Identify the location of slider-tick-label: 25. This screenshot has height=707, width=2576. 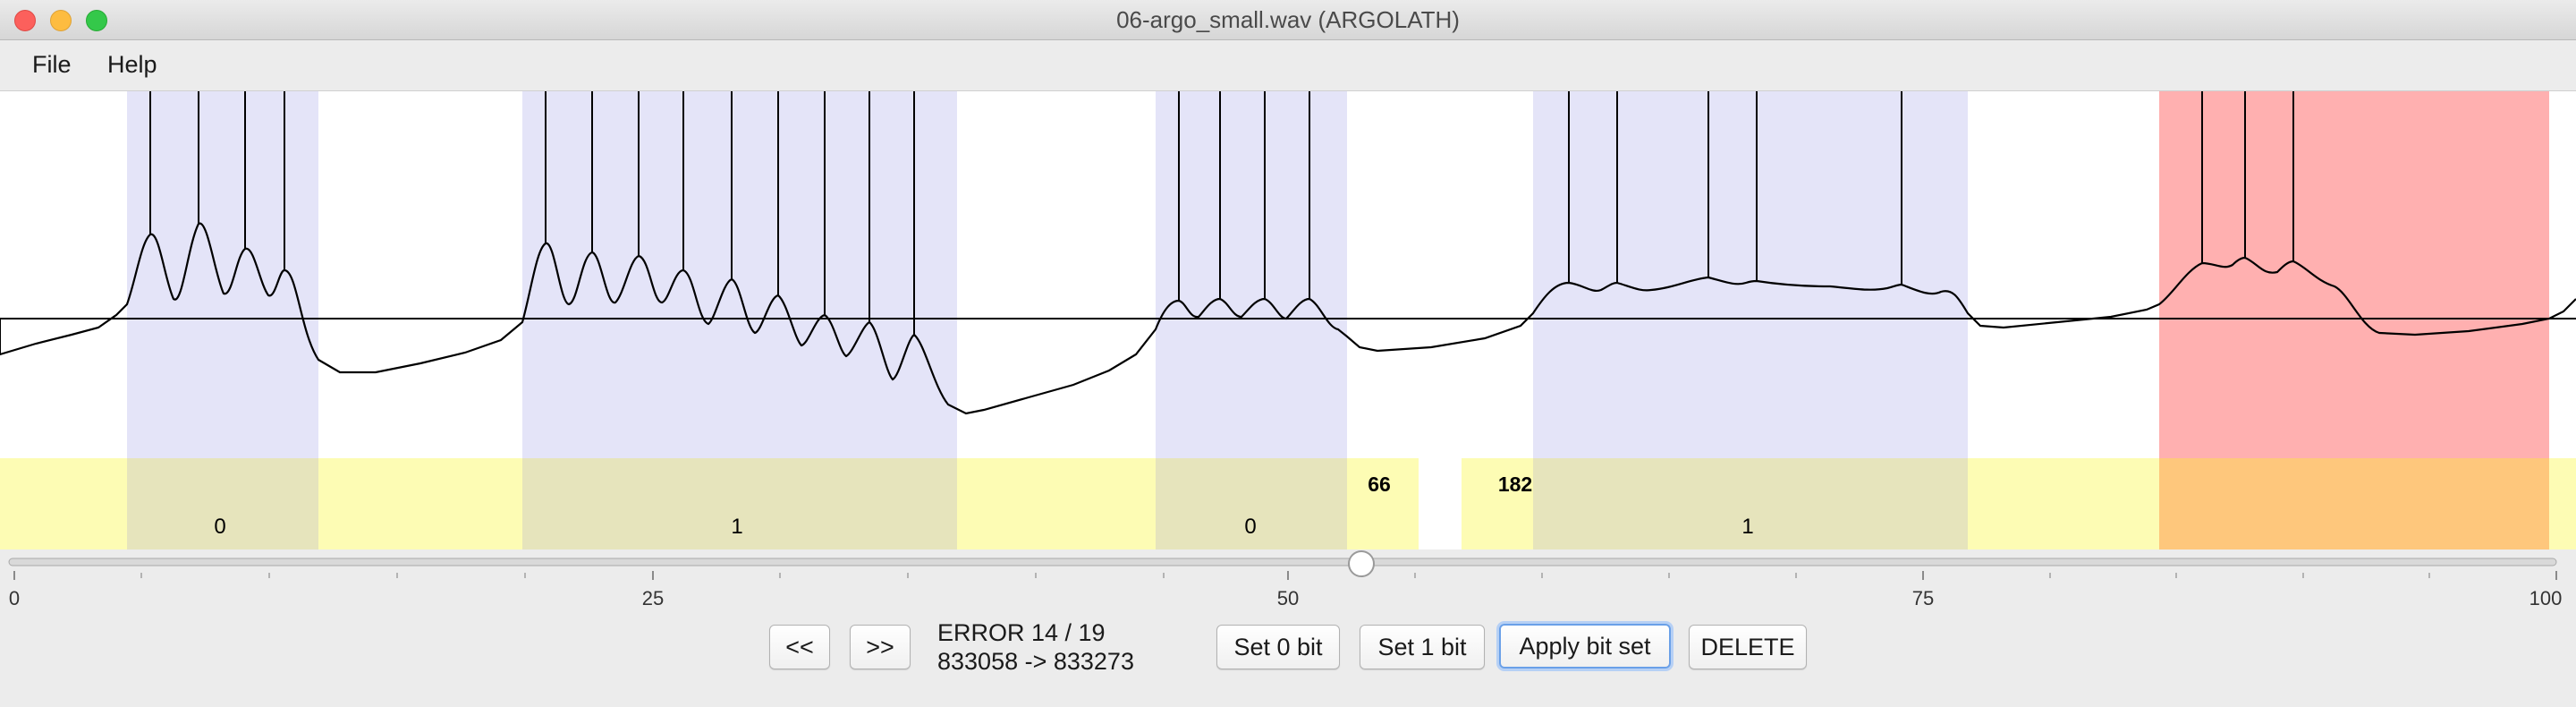
(653, 598).